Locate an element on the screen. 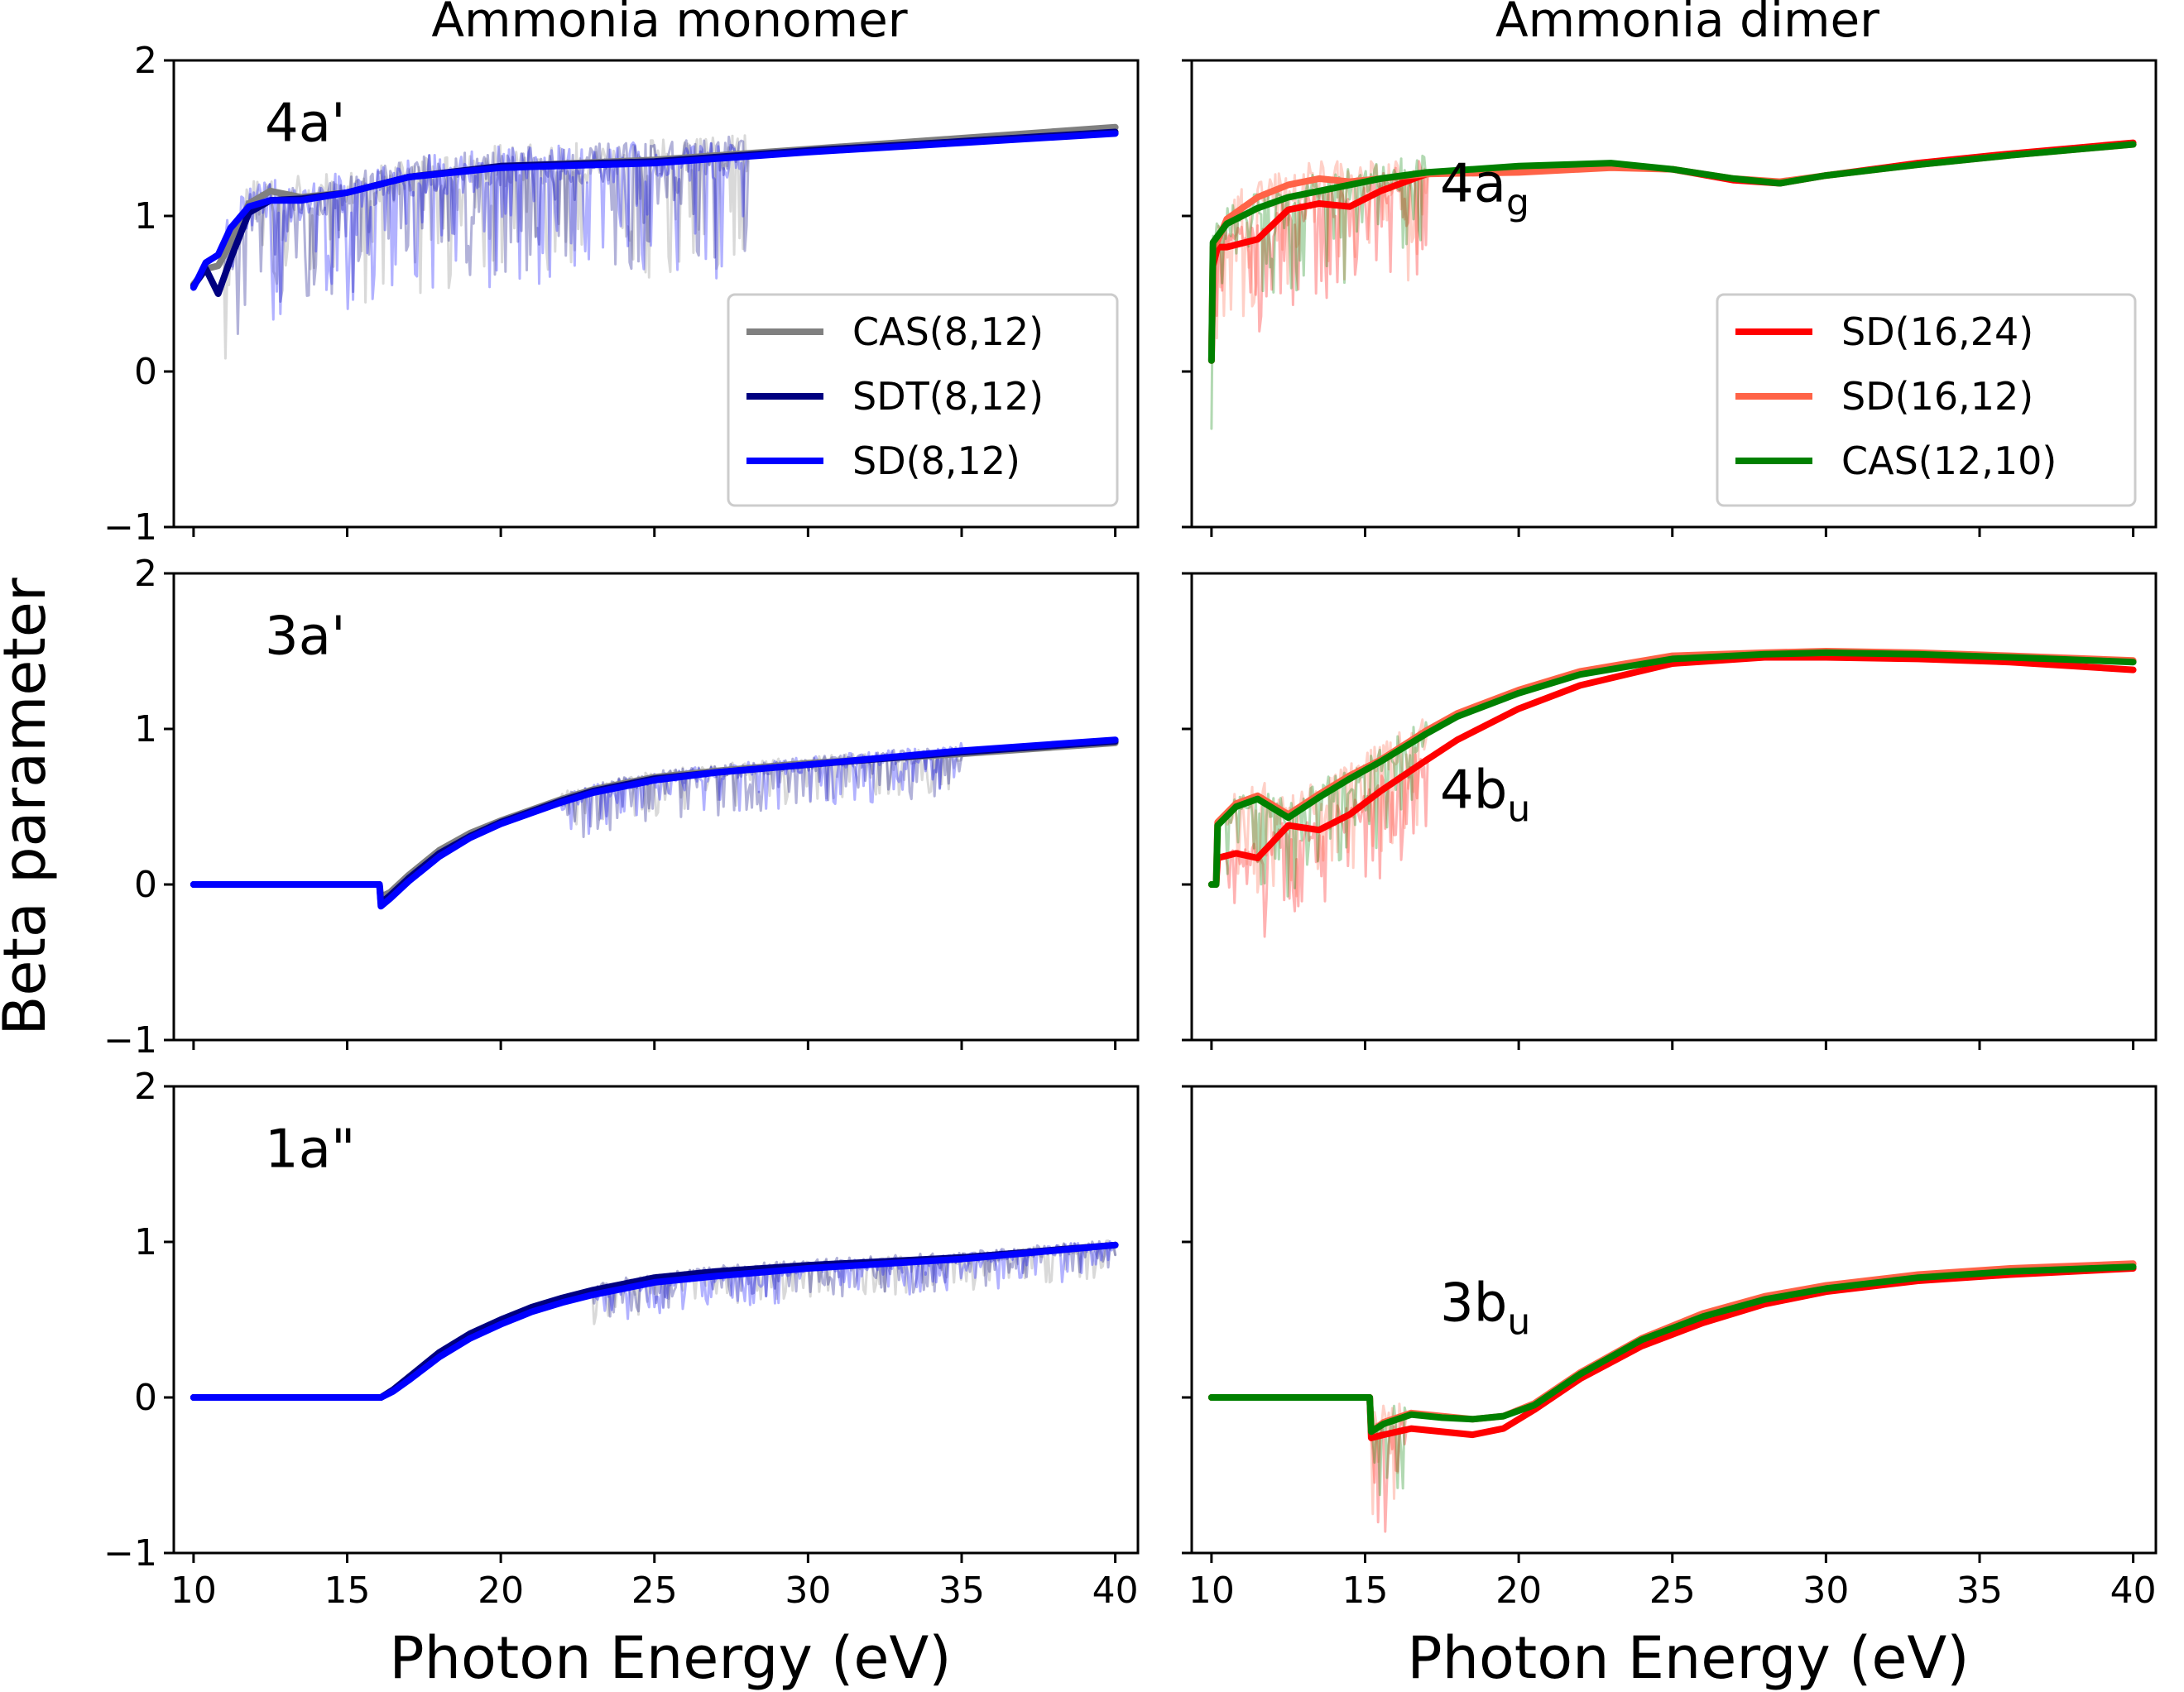 Image resolution: width=2184 pixels, height=1692 pixels. panel-label: 1a" is located at coordinates (310, 1149).